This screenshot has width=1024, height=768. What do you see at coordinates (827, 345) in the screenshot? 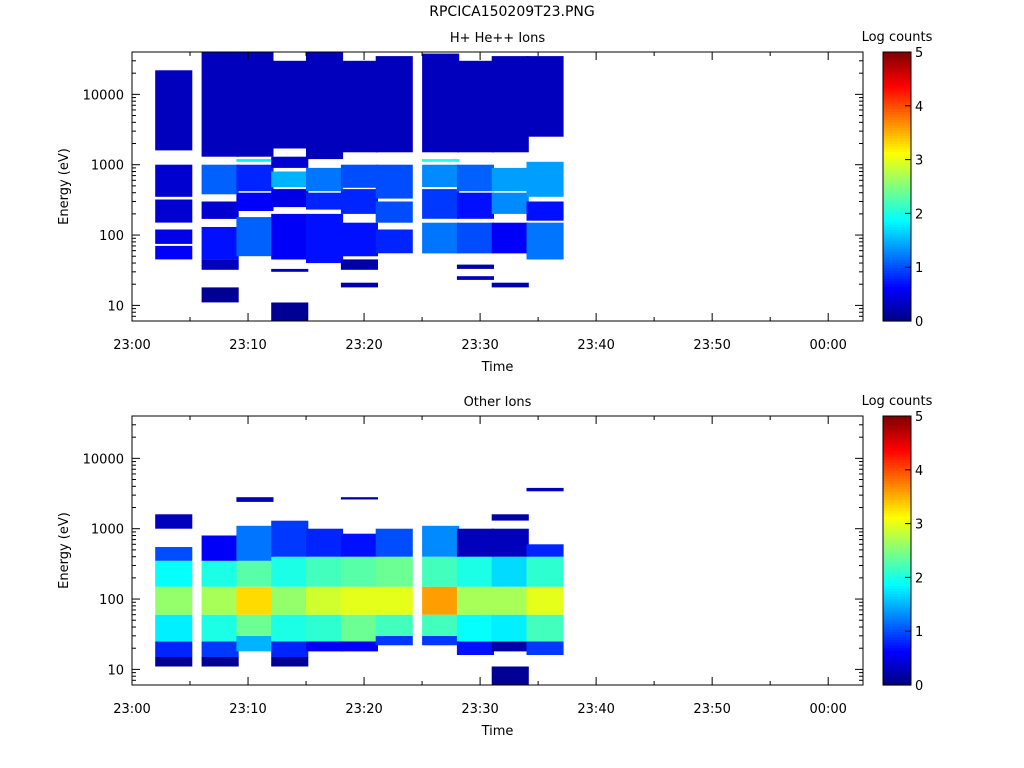
I see `x-tick-label: 00:00` at bounding box center [827, 345].